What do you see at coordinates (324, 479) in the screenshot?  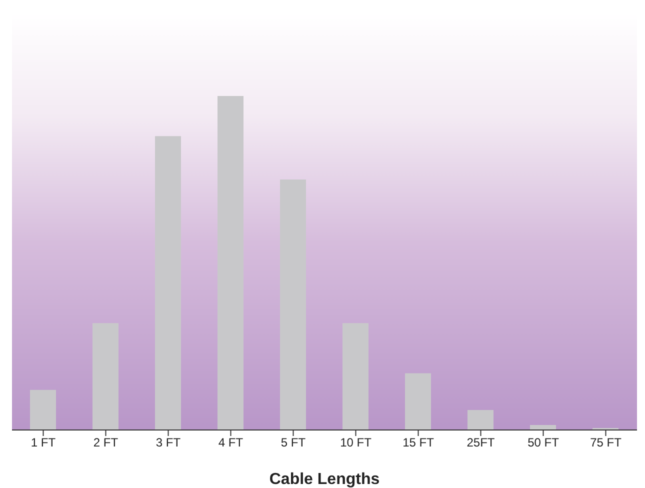 I see `x-axis-title: Cable Lengths` at bounding box center [324, 479].